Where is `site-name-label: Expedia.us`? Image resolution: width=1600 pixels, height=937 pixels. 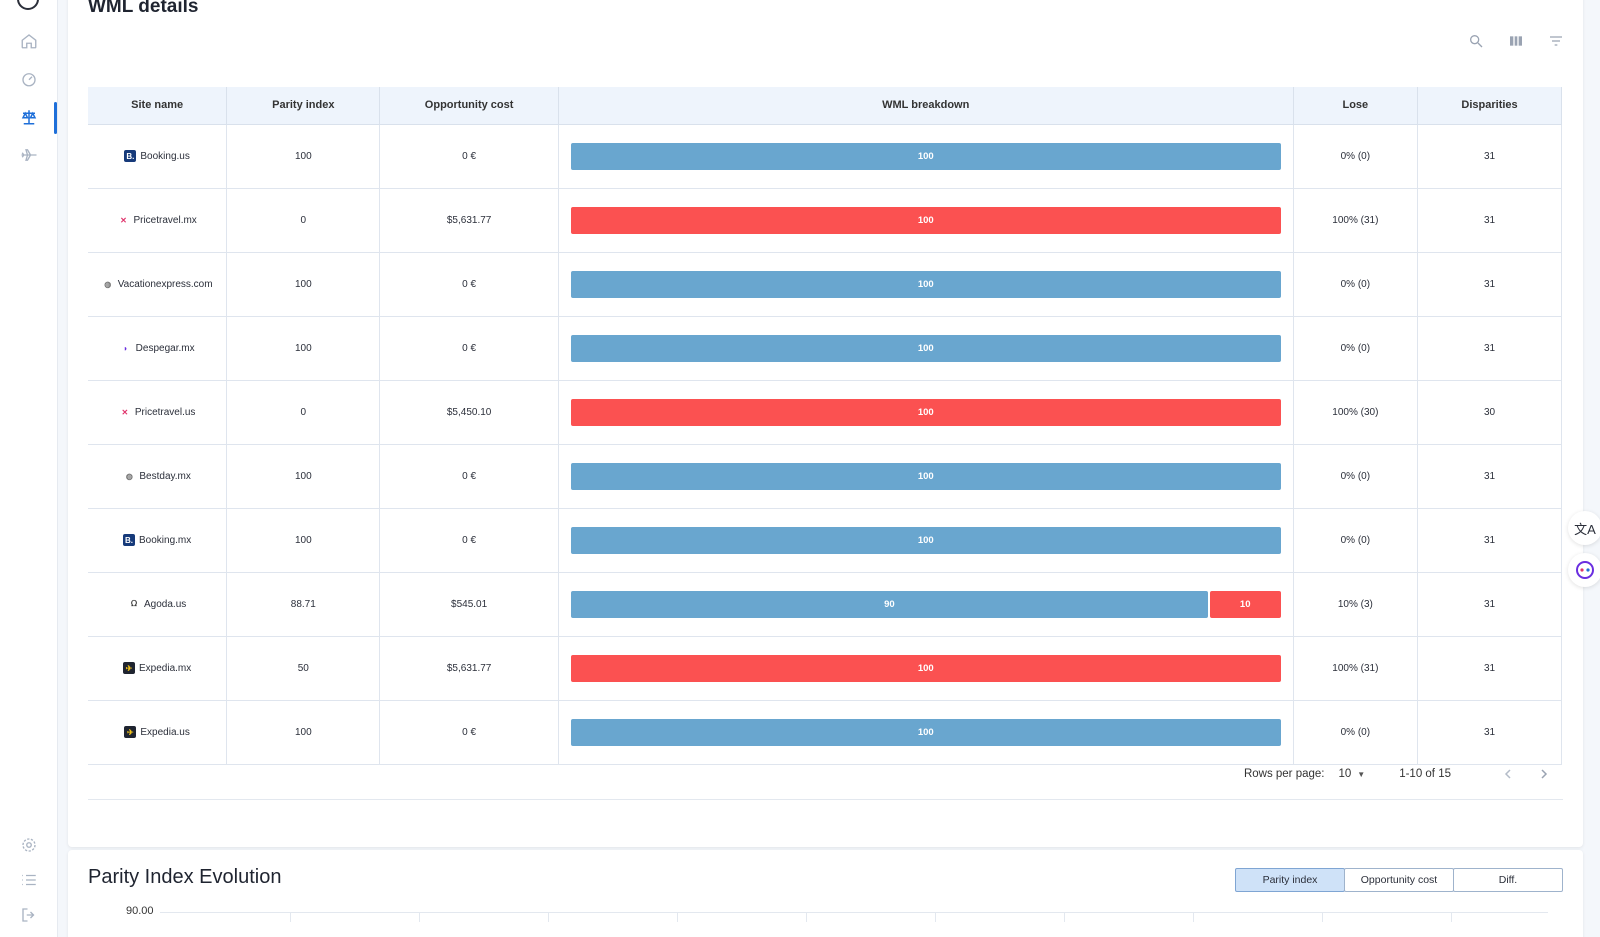 site-name-label: Expedia.us is located at coordinates (165, 732).